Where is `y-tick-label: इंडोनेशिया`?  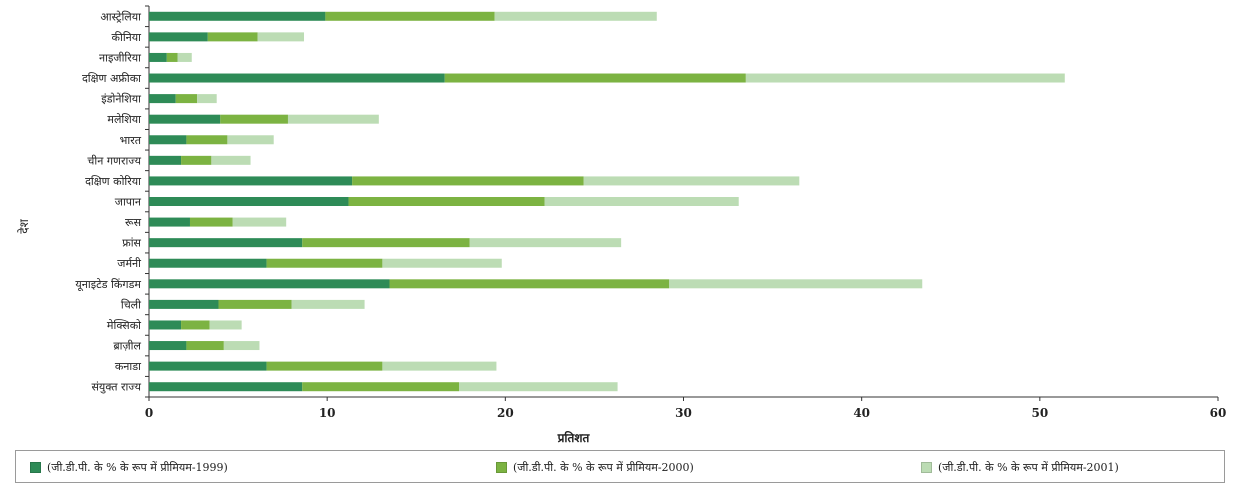 y-tick-label: इंडोनेशिया is located at coordinates (121, 99).